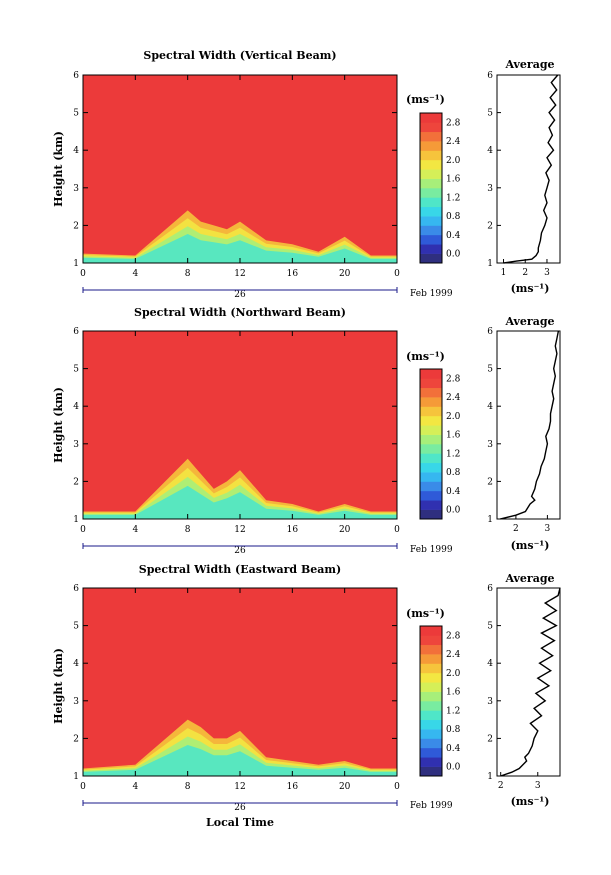  Describe the element at coordinates (453, 730) in the screenshot. I see `colorbar-label: 0.8` at that location.